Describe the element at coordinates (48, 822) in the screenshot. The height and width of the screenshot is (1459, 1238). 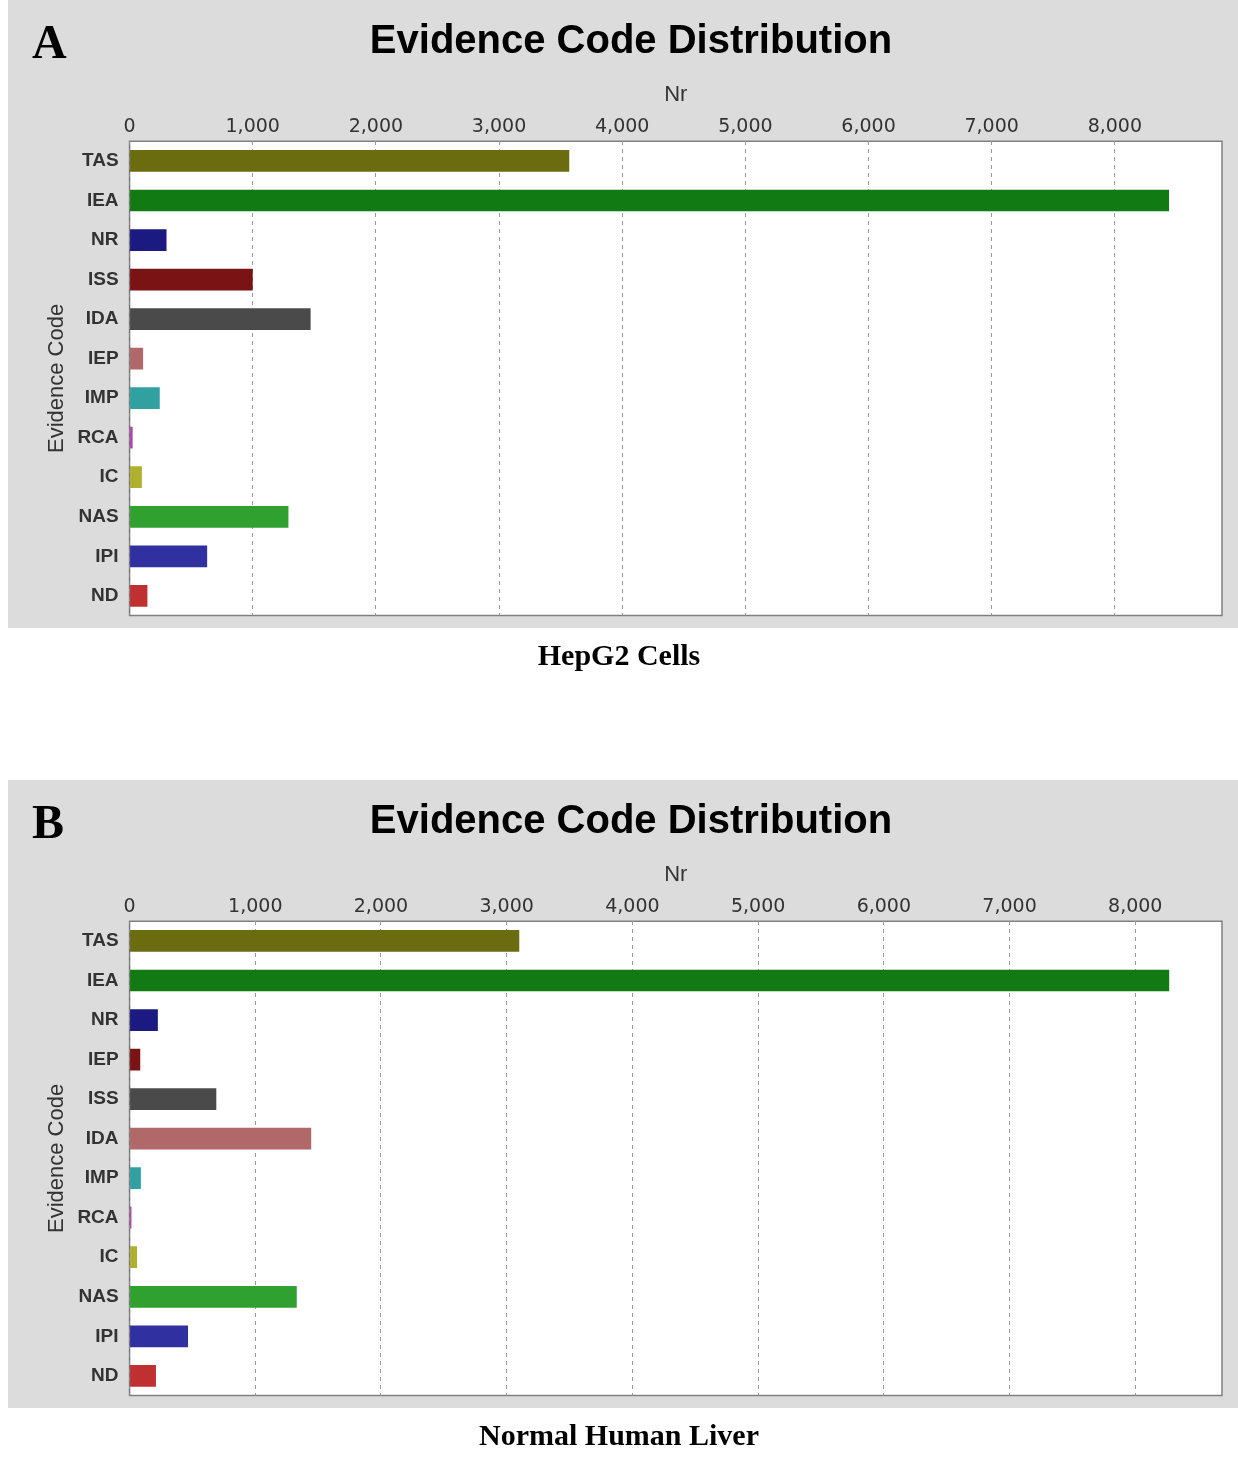
I see `text: B` at that location.